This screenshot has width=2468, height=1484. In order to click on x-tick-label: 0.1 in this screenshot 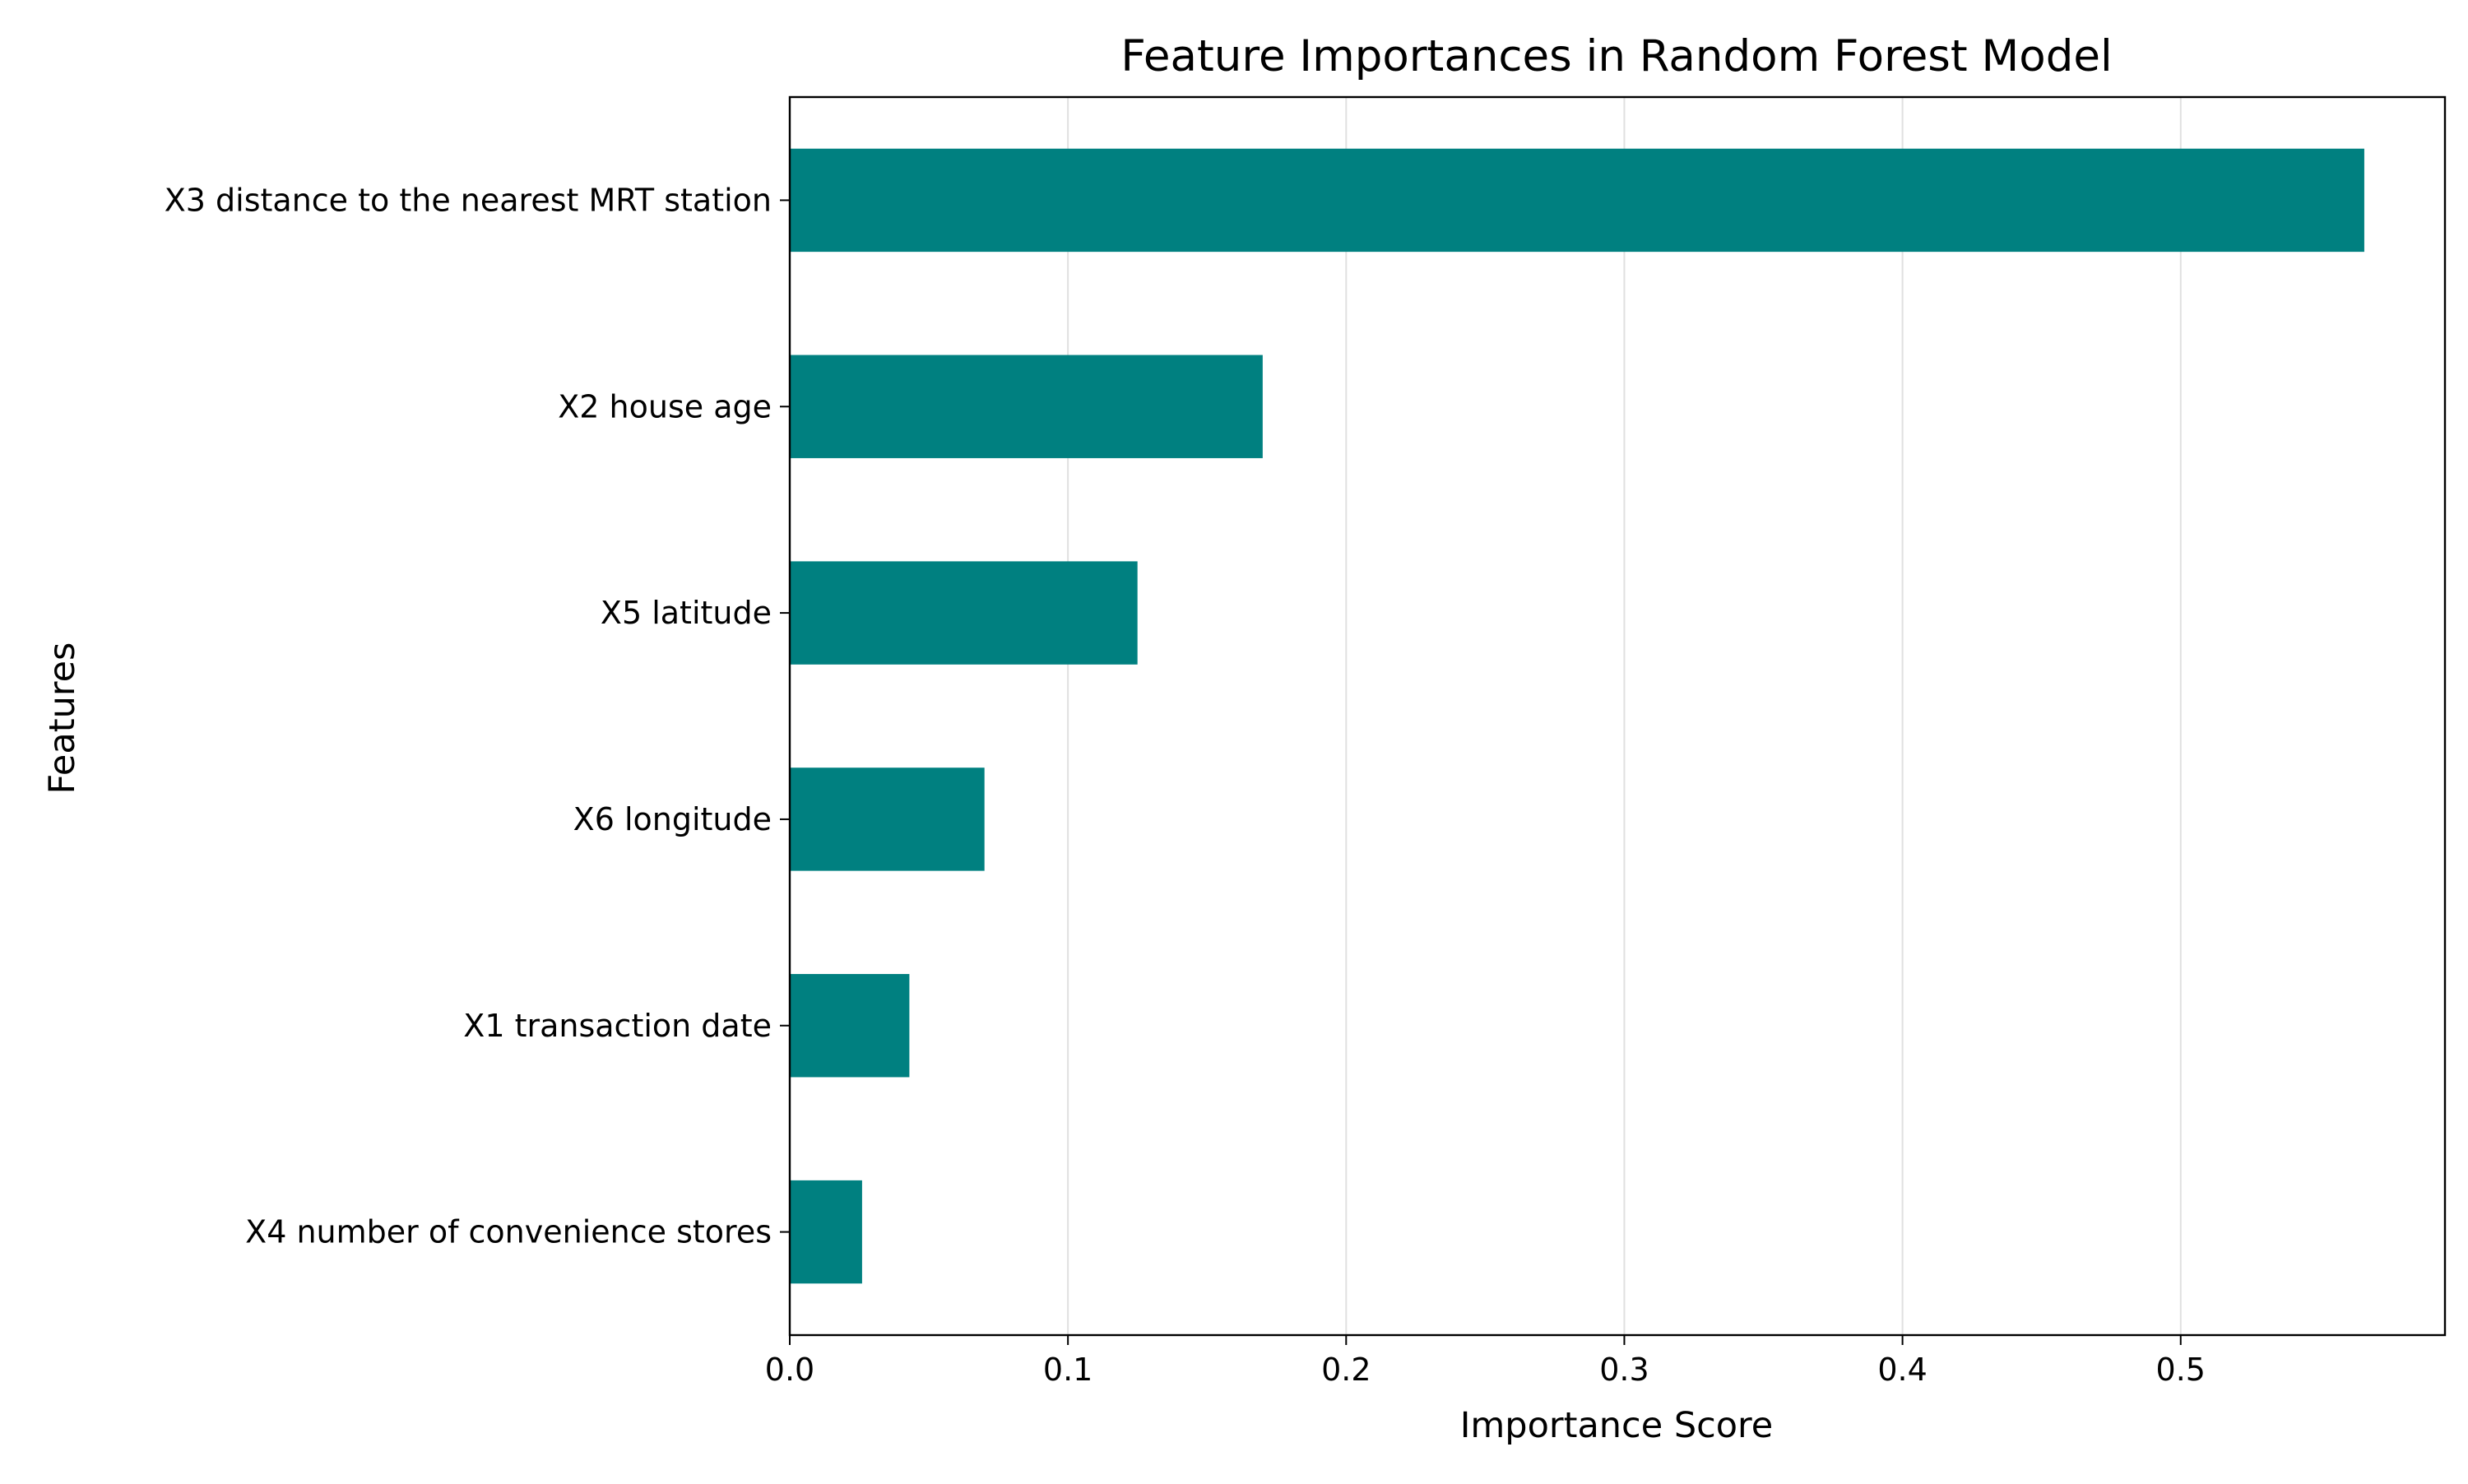, I will do `click(1068, 1370)`.